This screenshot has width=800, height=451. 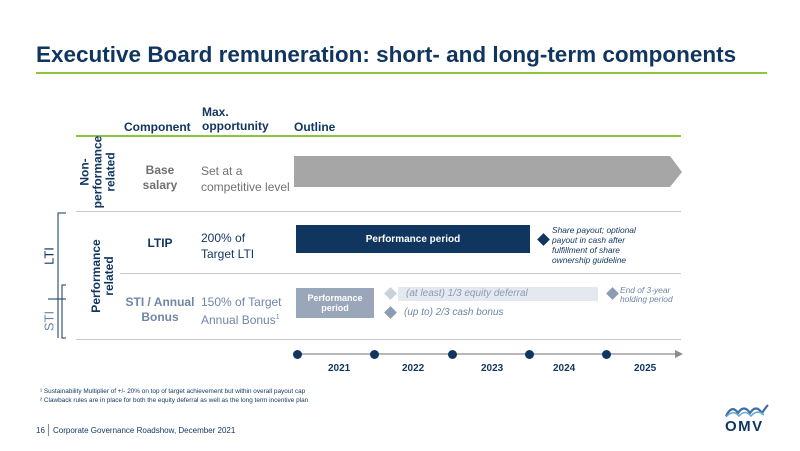 I want to click on performance-group-label: Performance related, so click(x=102, y=275).